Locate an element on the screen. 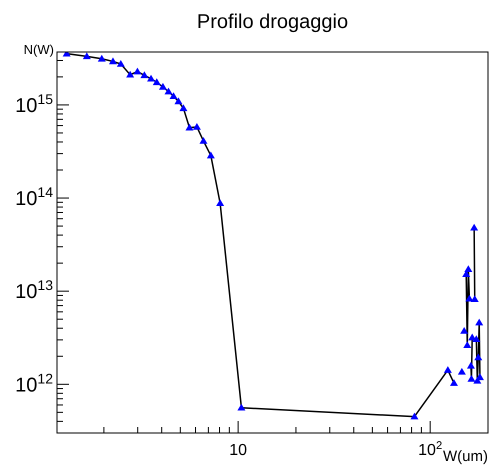 This screenshot has width=490, height=468. y-tick-label: 10$^{12}$ is located at coordinates (34, 383).